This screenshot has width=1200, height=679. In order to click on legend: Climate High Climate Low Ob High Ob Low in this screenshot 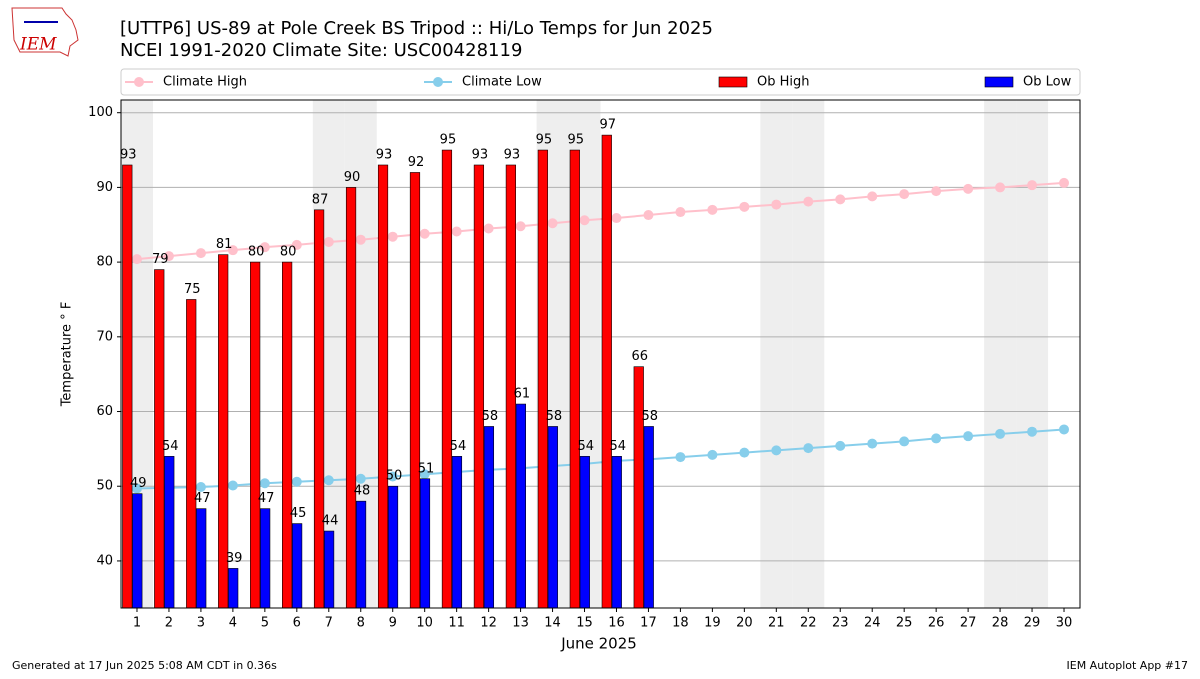, I will do `click(600, 82)`.